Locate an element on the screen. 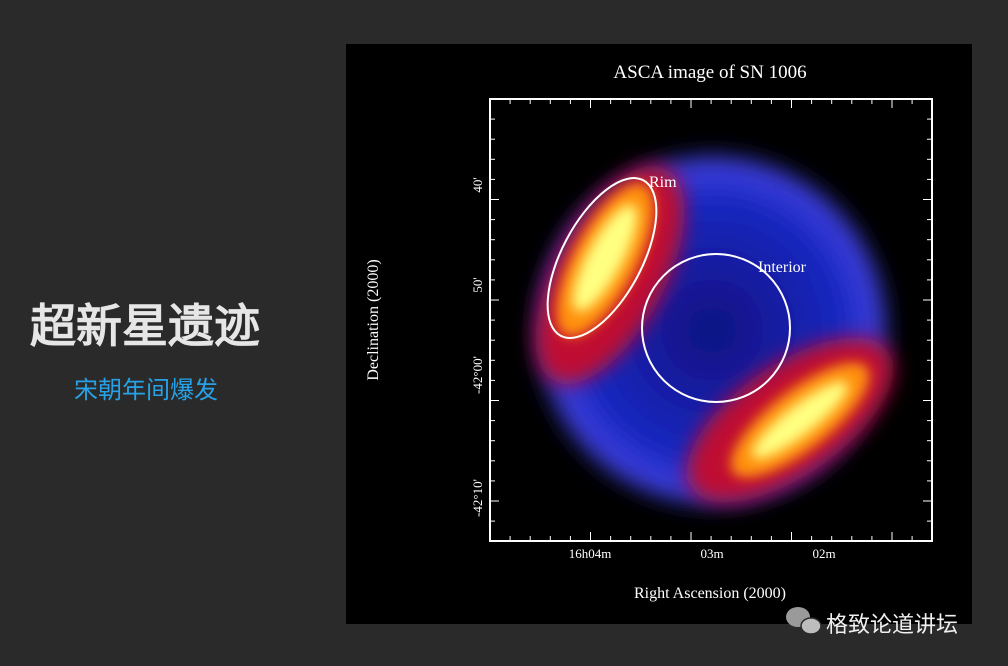  y-tick-label: -42°00' is located at coordinates (477, 375).